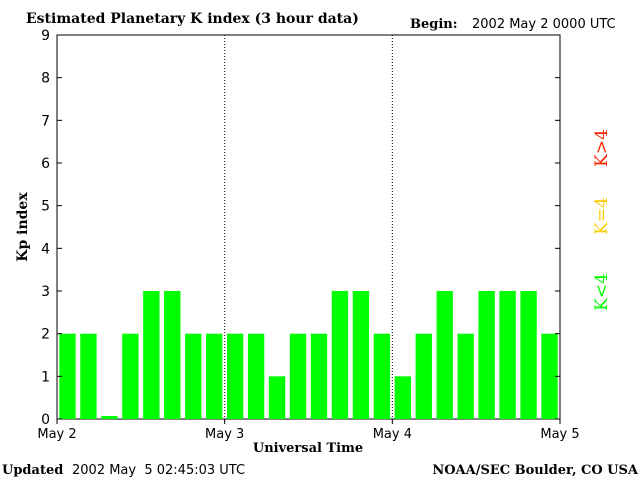  Describe the element at coordinates (45, 335) in the screenshot. I see `y-tick-label: 2` at that location.